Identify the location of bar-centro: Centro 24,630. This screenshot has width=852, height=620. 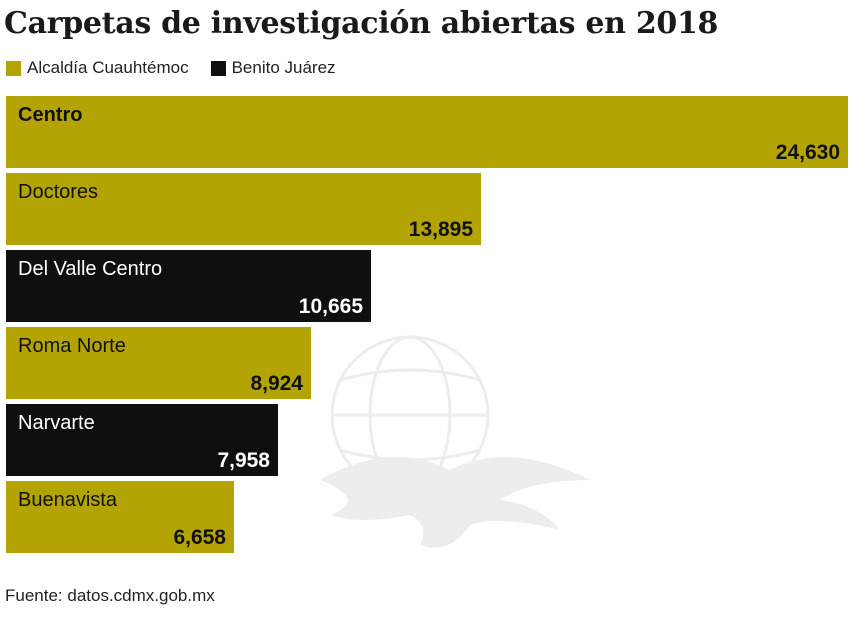
(427, 132).